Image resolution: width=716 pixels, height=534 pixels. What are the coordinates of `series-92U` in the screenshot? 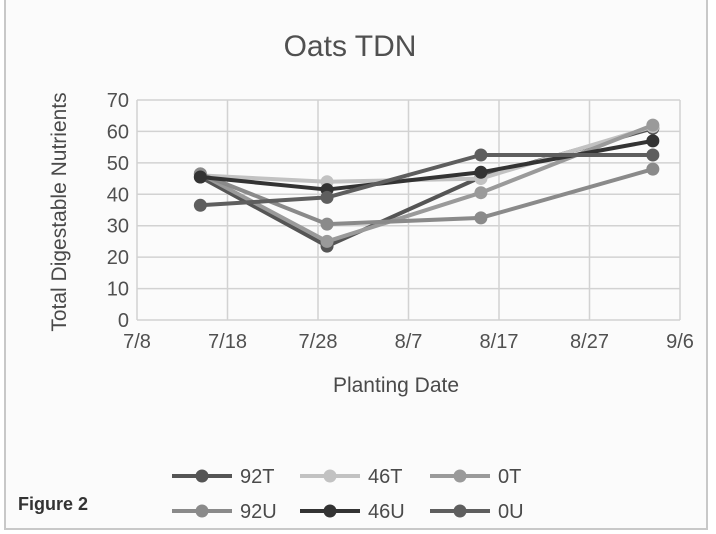 It's located at (426, 196).